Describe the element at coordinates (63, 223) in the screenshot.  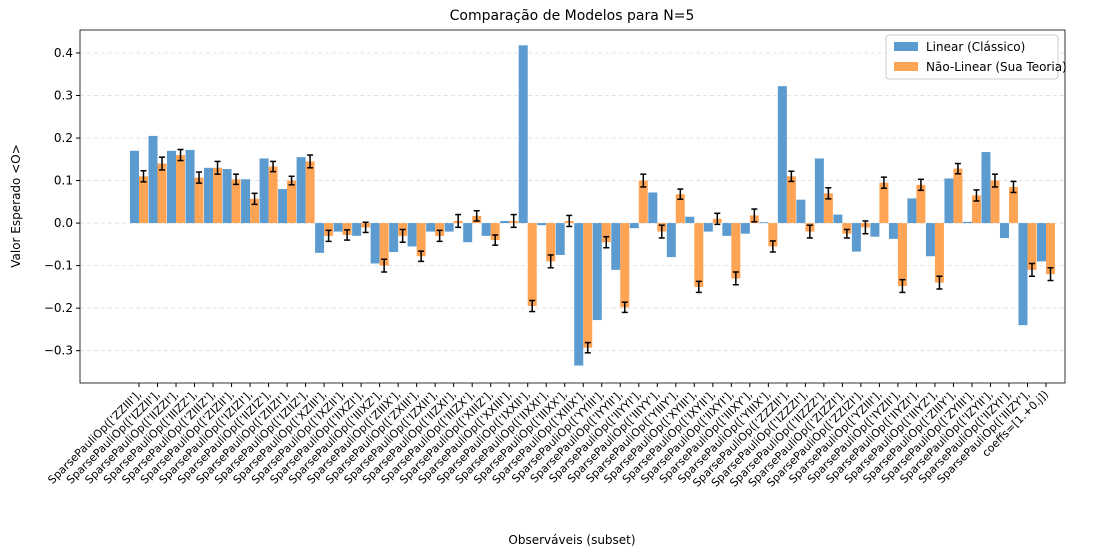
I see `y-tick-label: 0.0` at that location.